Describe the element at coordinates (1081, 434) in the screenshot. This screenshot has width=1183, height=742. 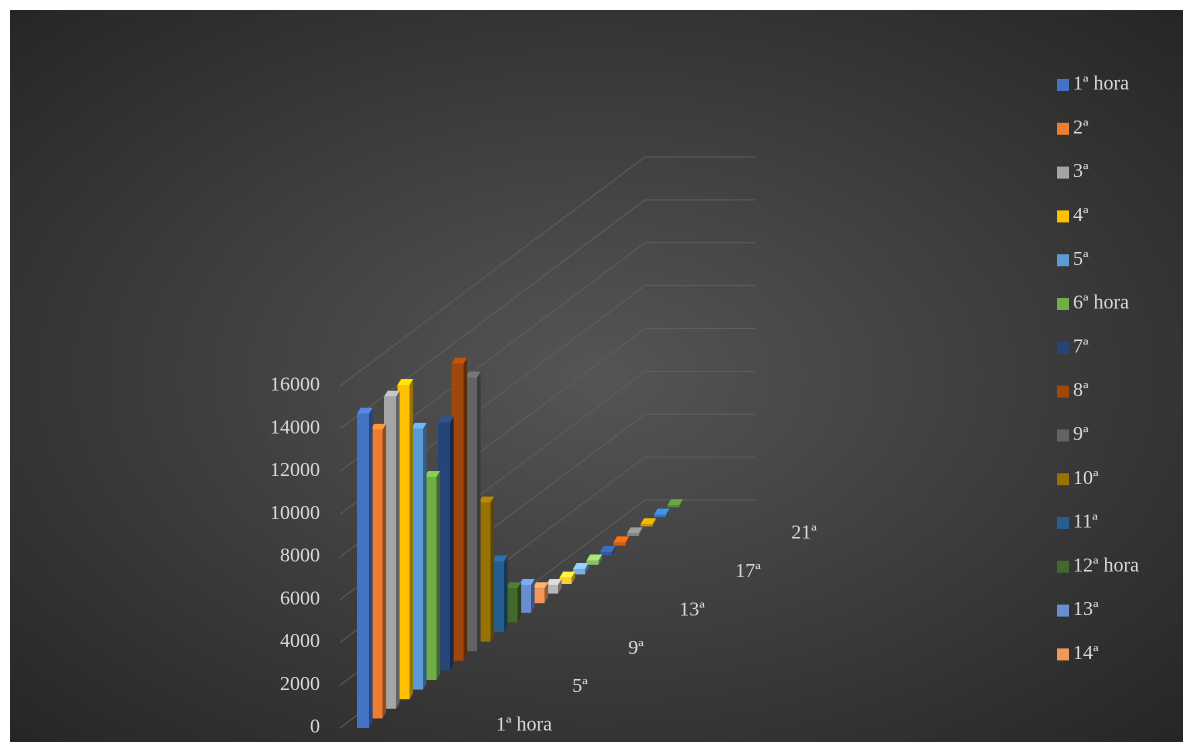
I see `legend-label: 9ª` at that location.